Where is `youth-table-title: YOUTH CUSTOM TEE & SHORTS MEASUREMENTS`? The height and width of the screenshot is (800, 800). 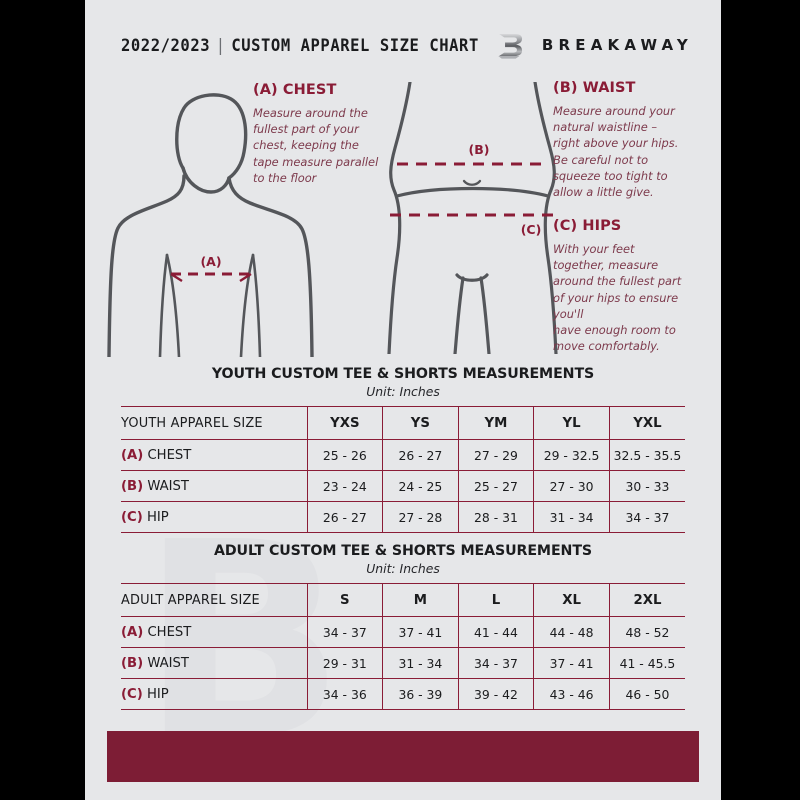
youth-table-title: YOUTH CUSTOM TEE & SHORTS MEASUREMENTS is located at coordinates (403, 374).